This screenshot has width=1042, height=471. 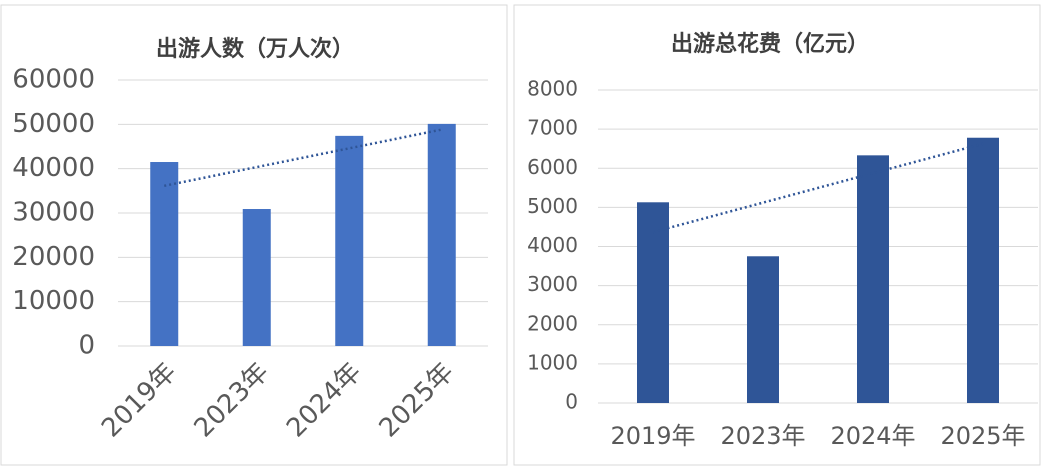 I want to click on y-tick-label: 4000, so click(x=552, y=245).